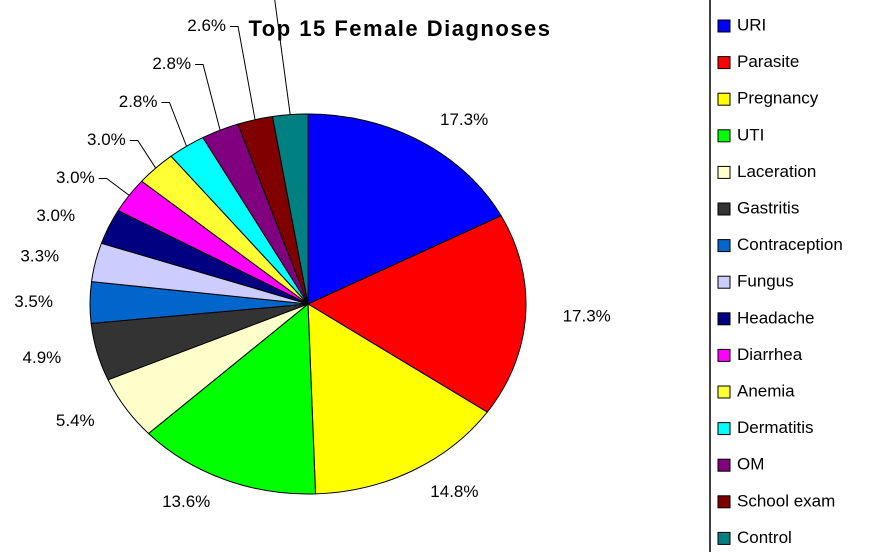 The height and width of the screenshot is (557, 893). I want to click on legend-label: Gastritis, so click(768, 207).